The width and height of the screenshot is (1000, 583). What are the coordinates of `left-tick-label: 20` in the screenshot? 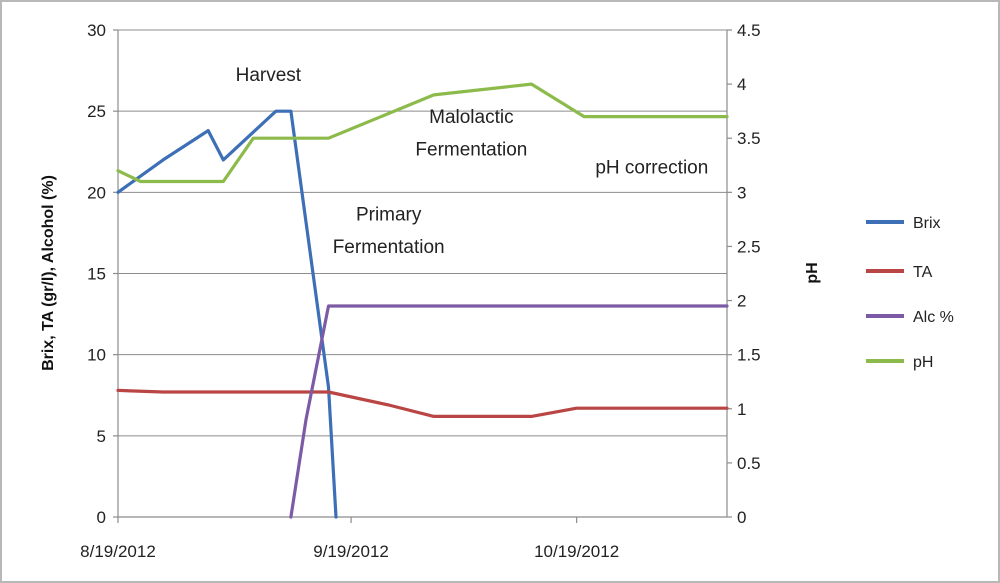 It's located at (96, 192).